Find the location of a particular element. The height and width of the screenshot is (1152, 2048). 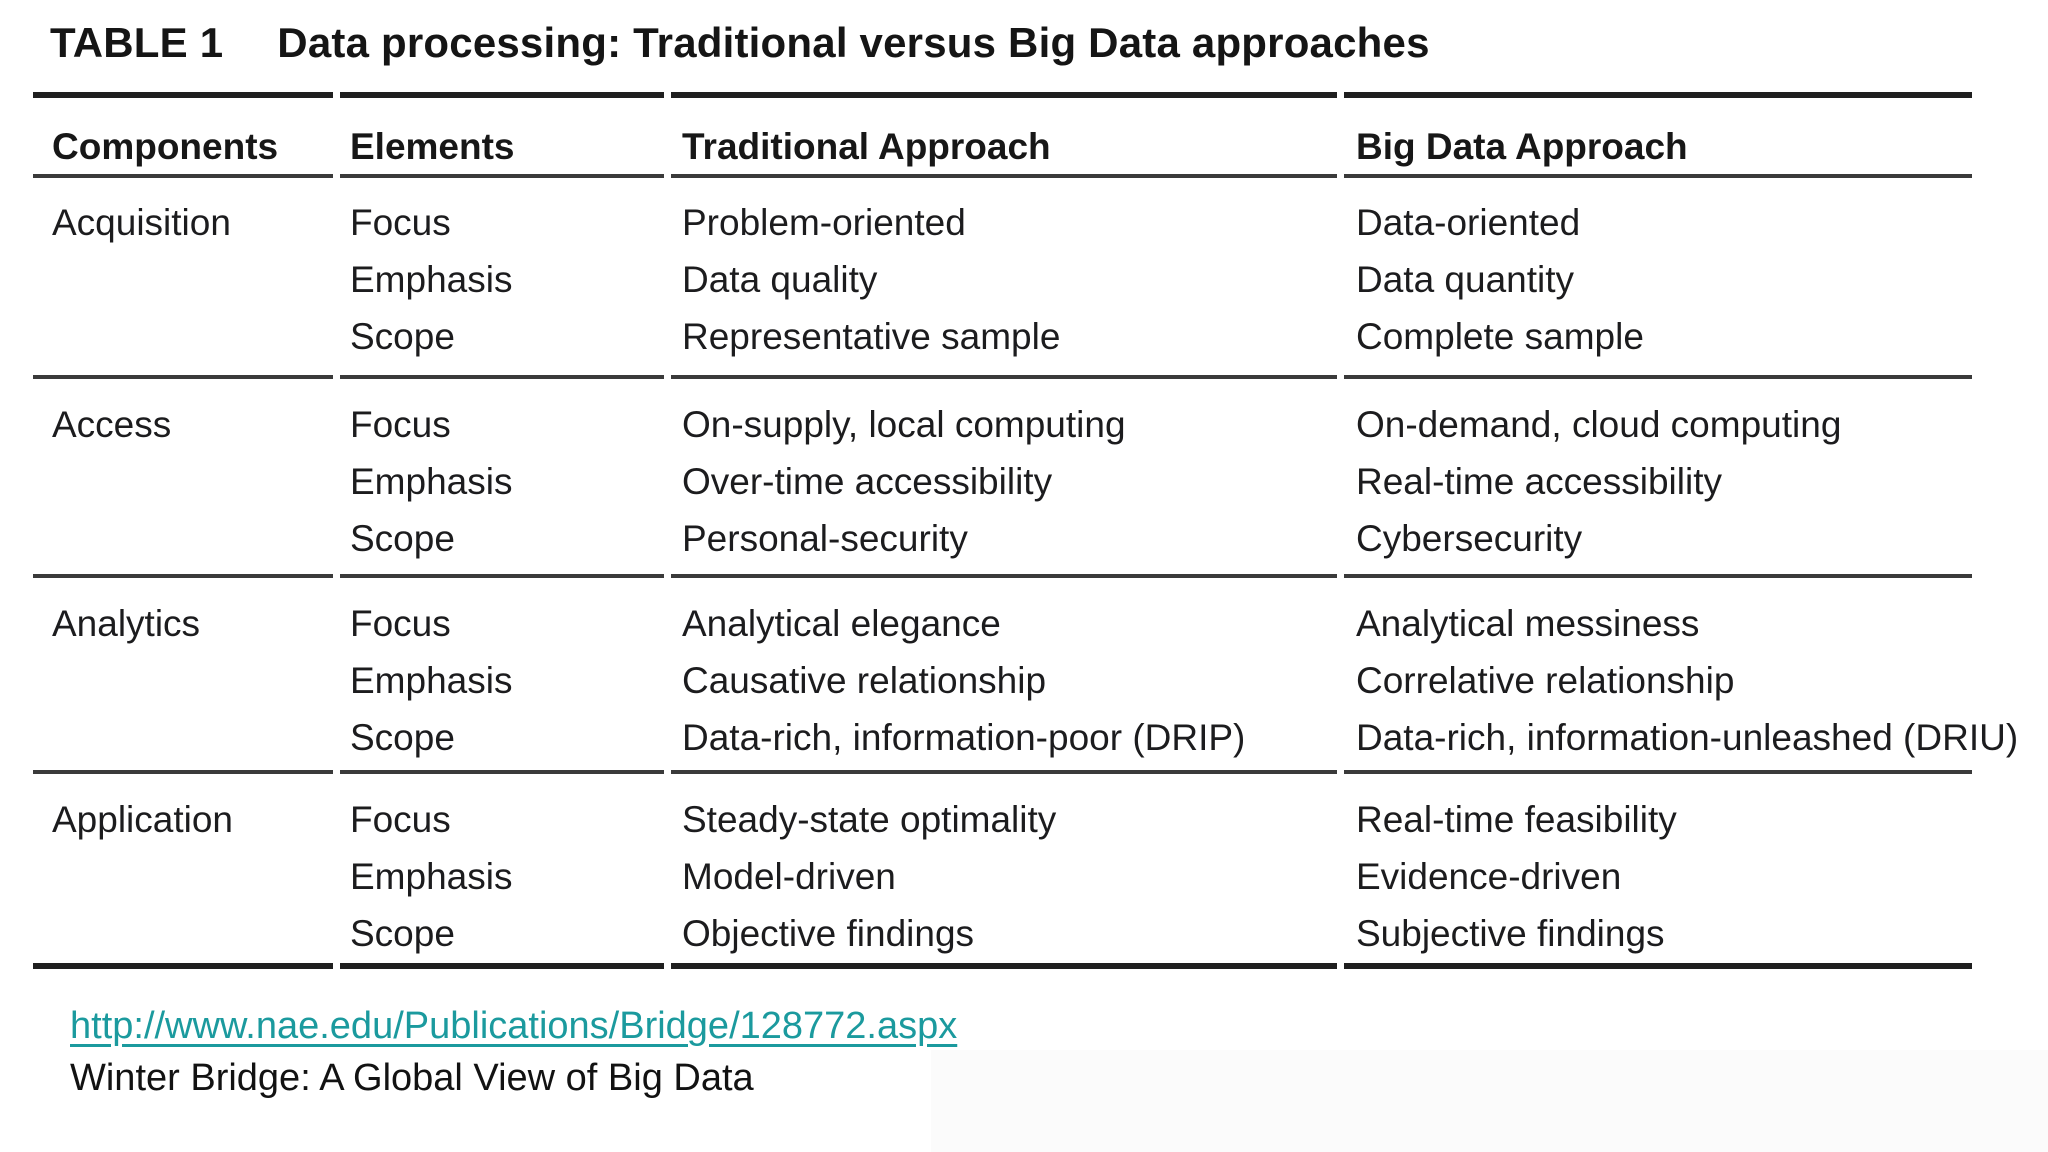

cell-traditional: Steady-state optimality is located at coordinates (869, 819).